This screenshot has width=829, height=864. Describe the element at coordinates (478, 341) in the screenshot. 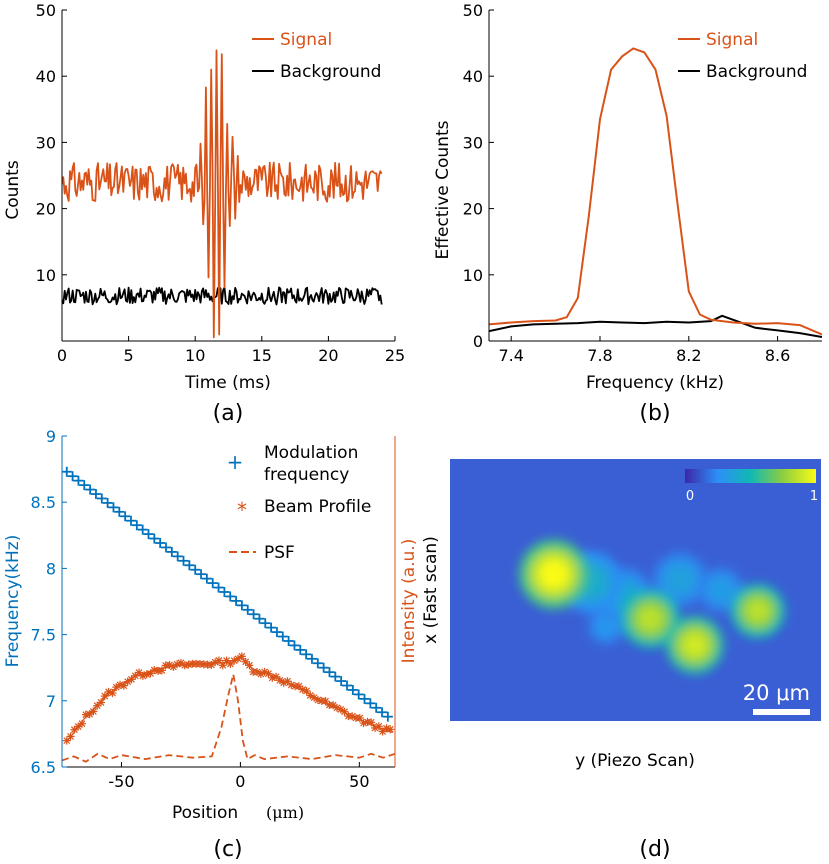

I see `y-tick-label: 0` at that location.